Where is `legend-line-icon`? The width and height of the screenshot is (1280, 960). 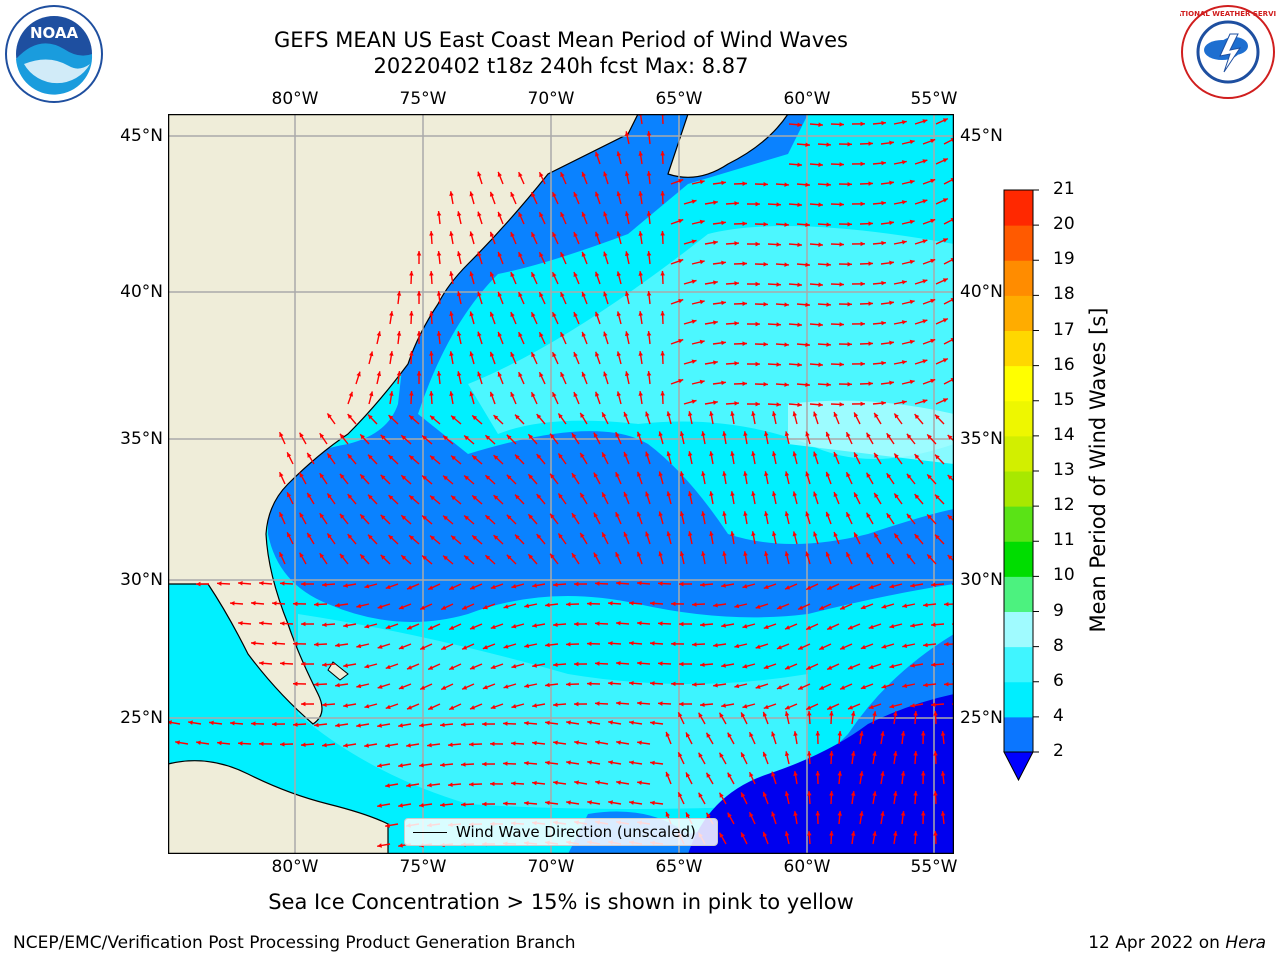 legend-line-icon is located at coordinates (430, 832).